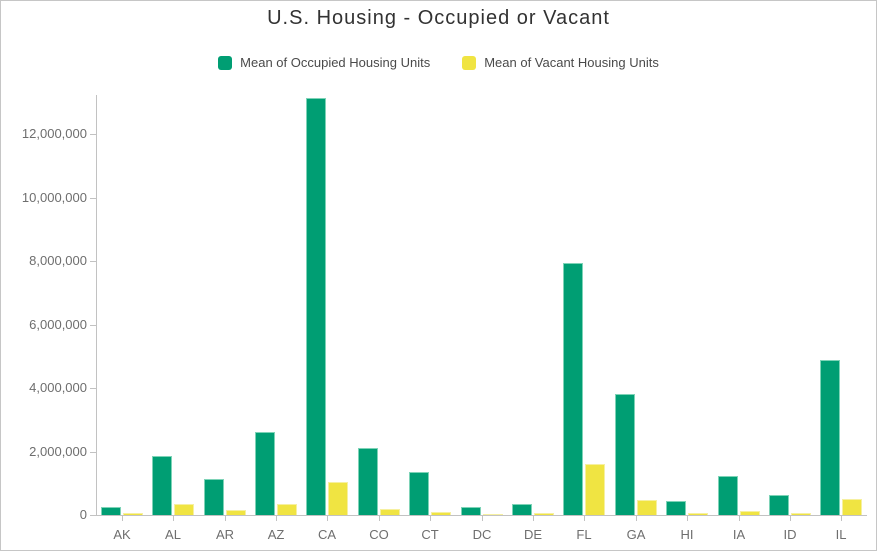  I want to click on bar-occupied-GA, so click(625, 454).